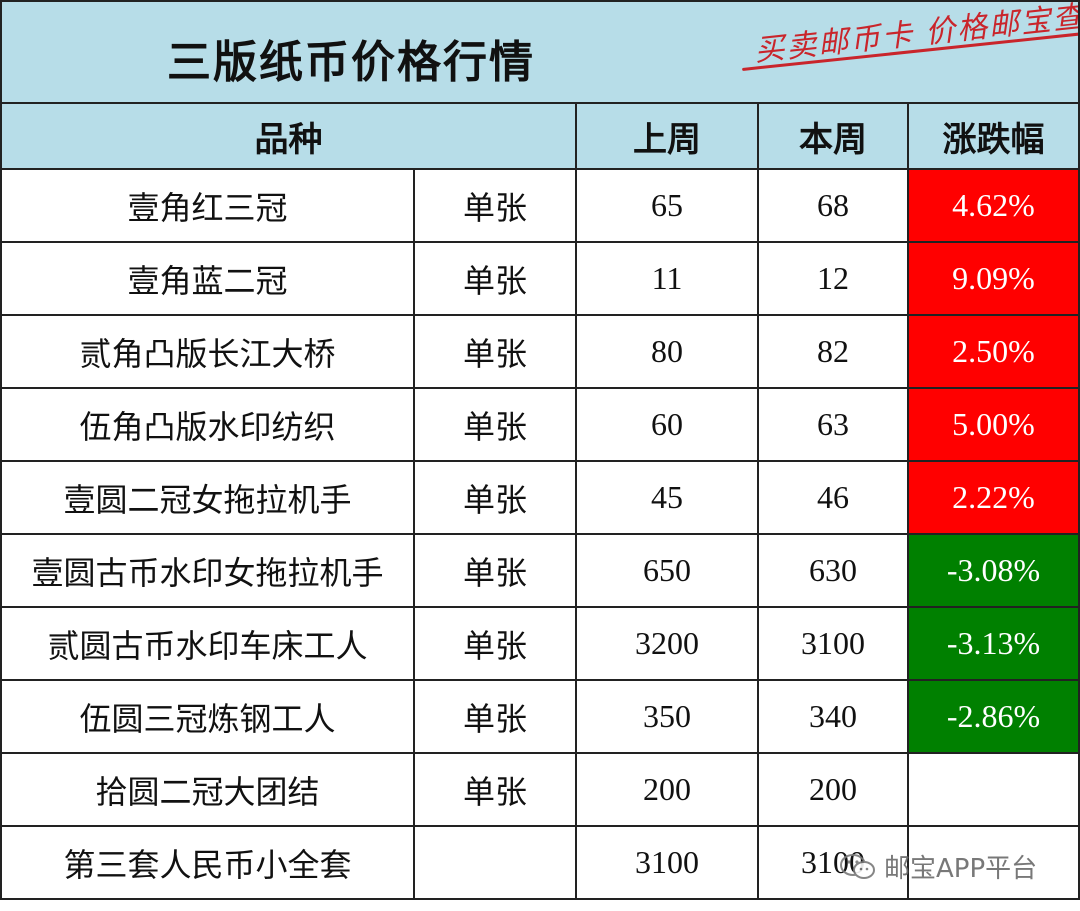  I want to click on table-row: 贰角凸版长江大桥 单张 80 82 2.50%, so click(540, 351).